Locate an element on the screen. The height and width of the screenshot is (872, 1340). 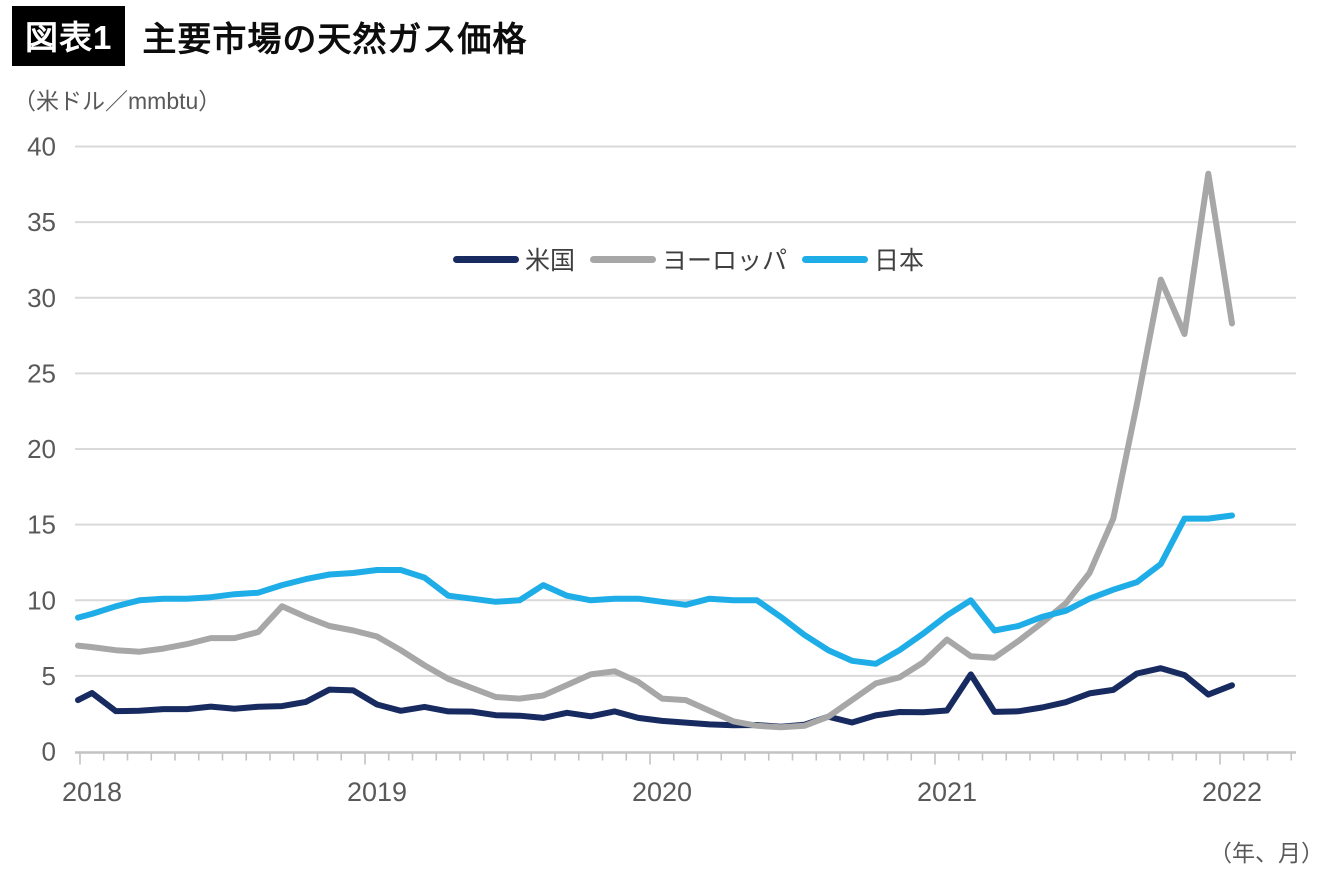
y-axis-tick-label: 25 is located at coordinates (41, 373).